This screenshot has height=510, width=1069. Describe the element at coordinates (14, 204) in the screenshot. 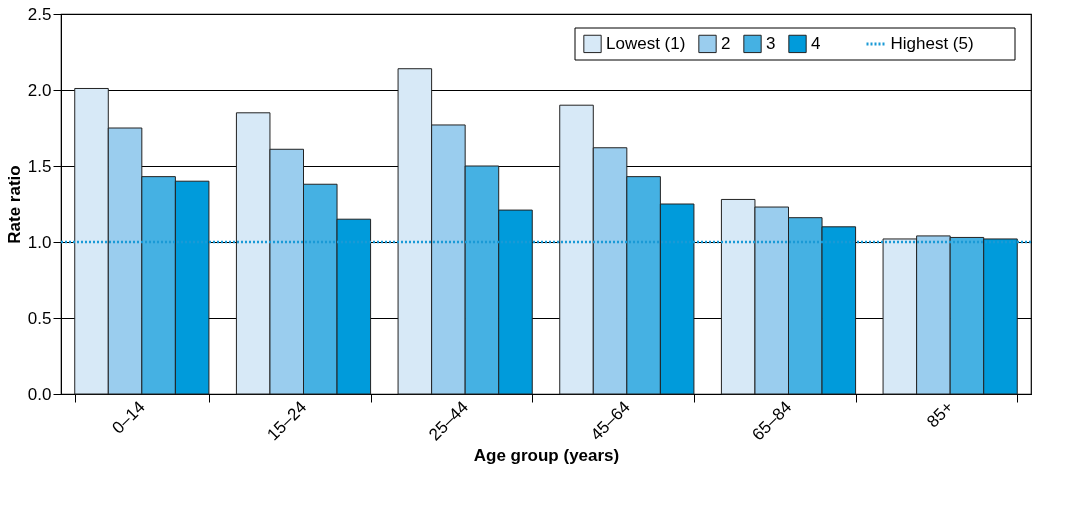

I see `y-axis-title: Rate ratio` at that location.